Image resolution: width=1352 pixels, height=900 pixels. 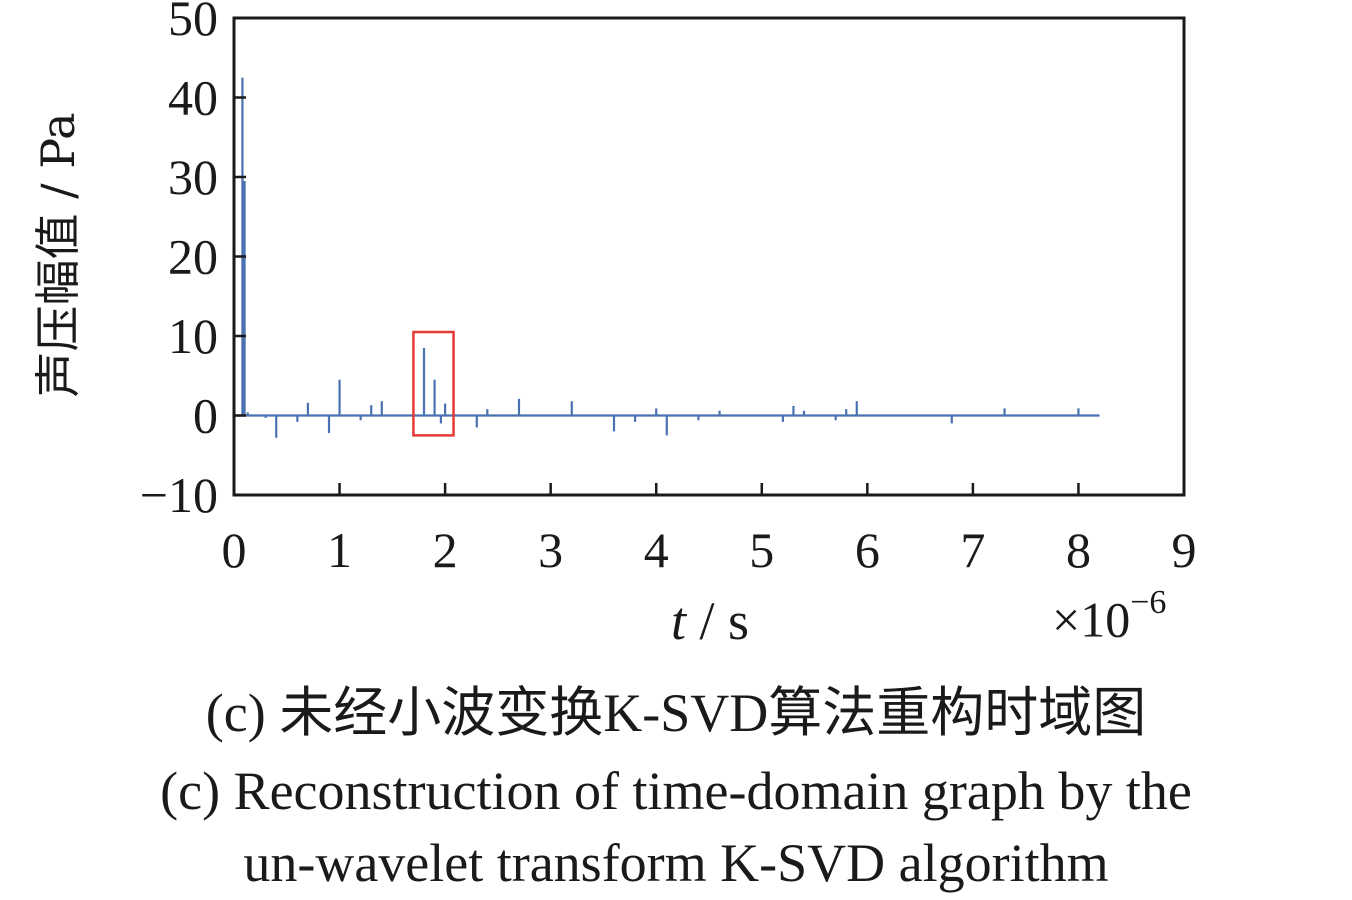 What do you see at coordinates (1078, 550) in the screenshot?
I see `x-tick-label-8: 8` at bounding box center [1078, 550].